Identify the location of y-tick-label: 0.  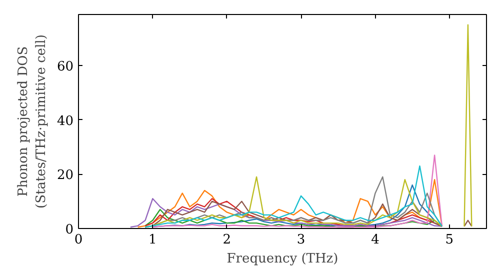
(69, 230).